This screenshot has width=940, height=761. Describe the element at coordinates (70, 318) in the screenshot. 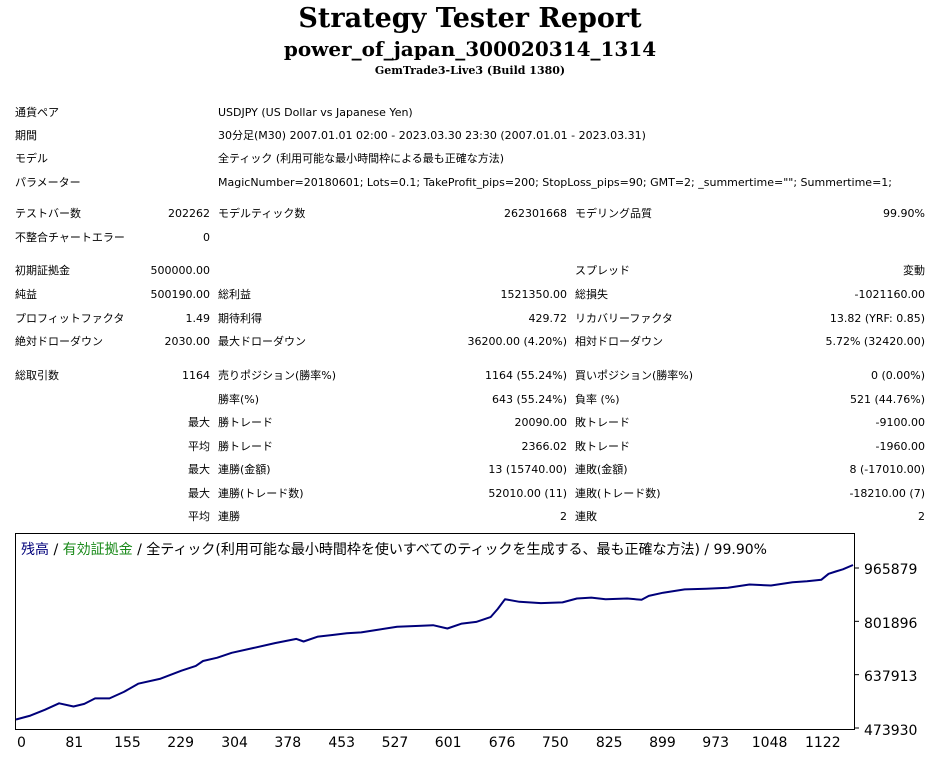

I see `profit-factor-label: プロフィットファクタ` at that location.